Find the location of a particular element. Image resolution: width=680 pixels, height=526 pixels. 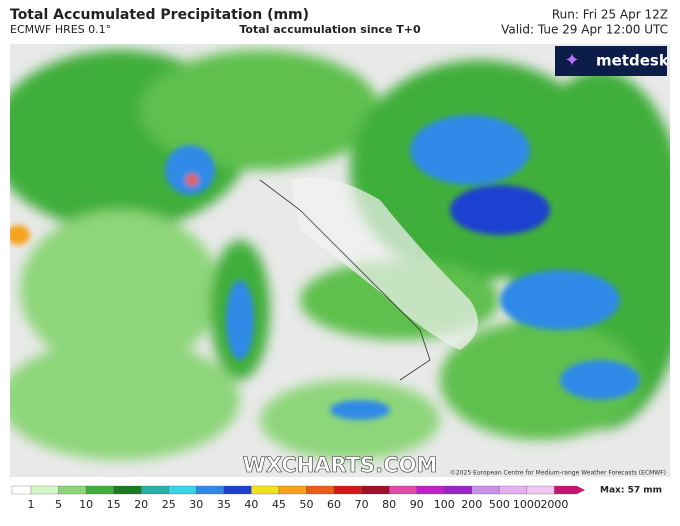

logo-box is located at coordinates (611, 61).